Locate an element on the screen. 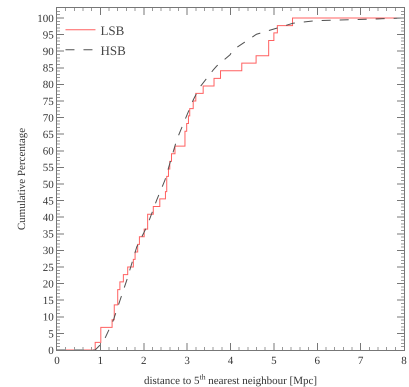  y-tick-label: 55 is located at coordinates (48, 168).